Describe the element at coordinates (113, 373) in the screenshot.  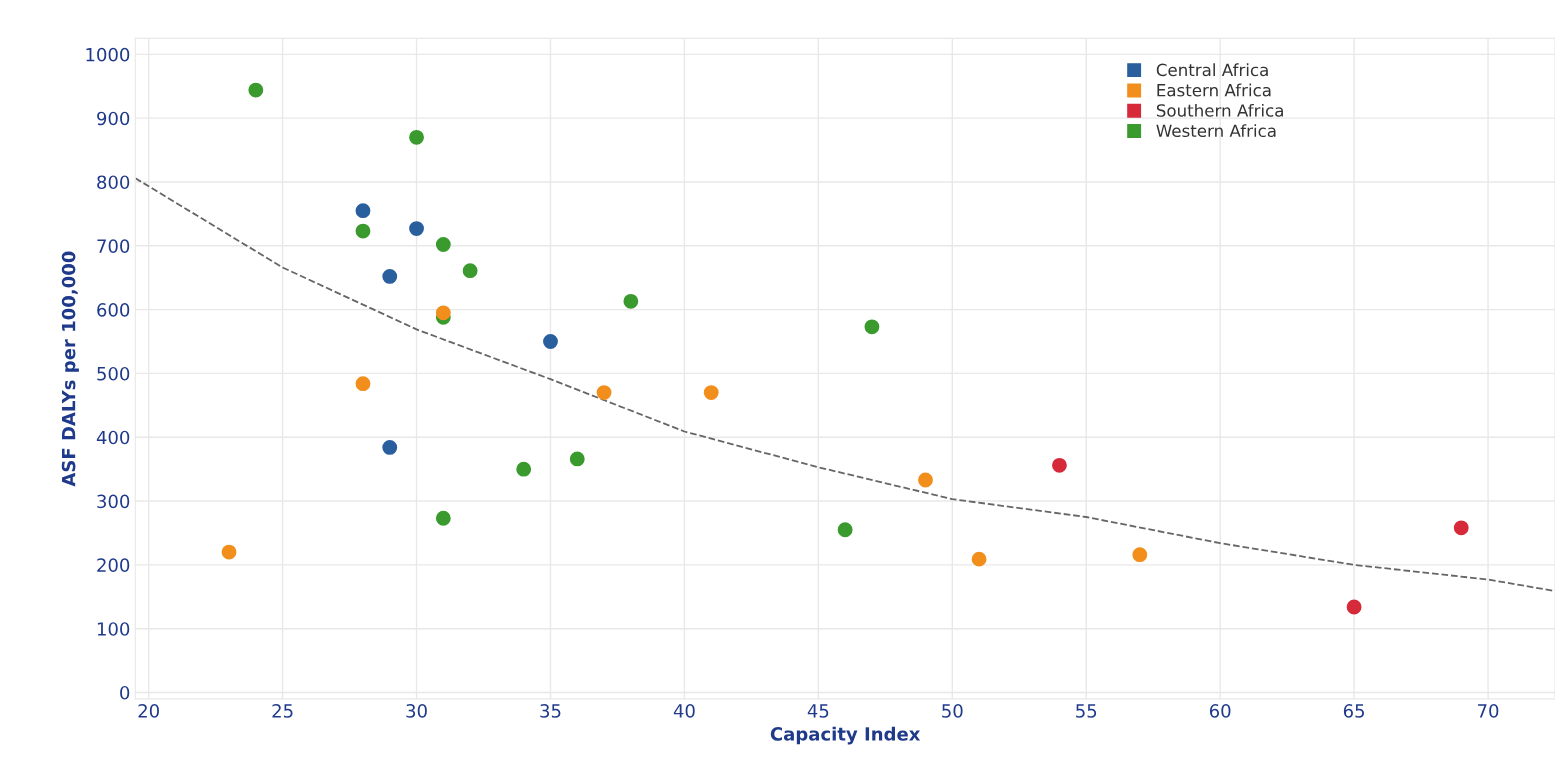
I see `y-tick-label: 500` at that location.